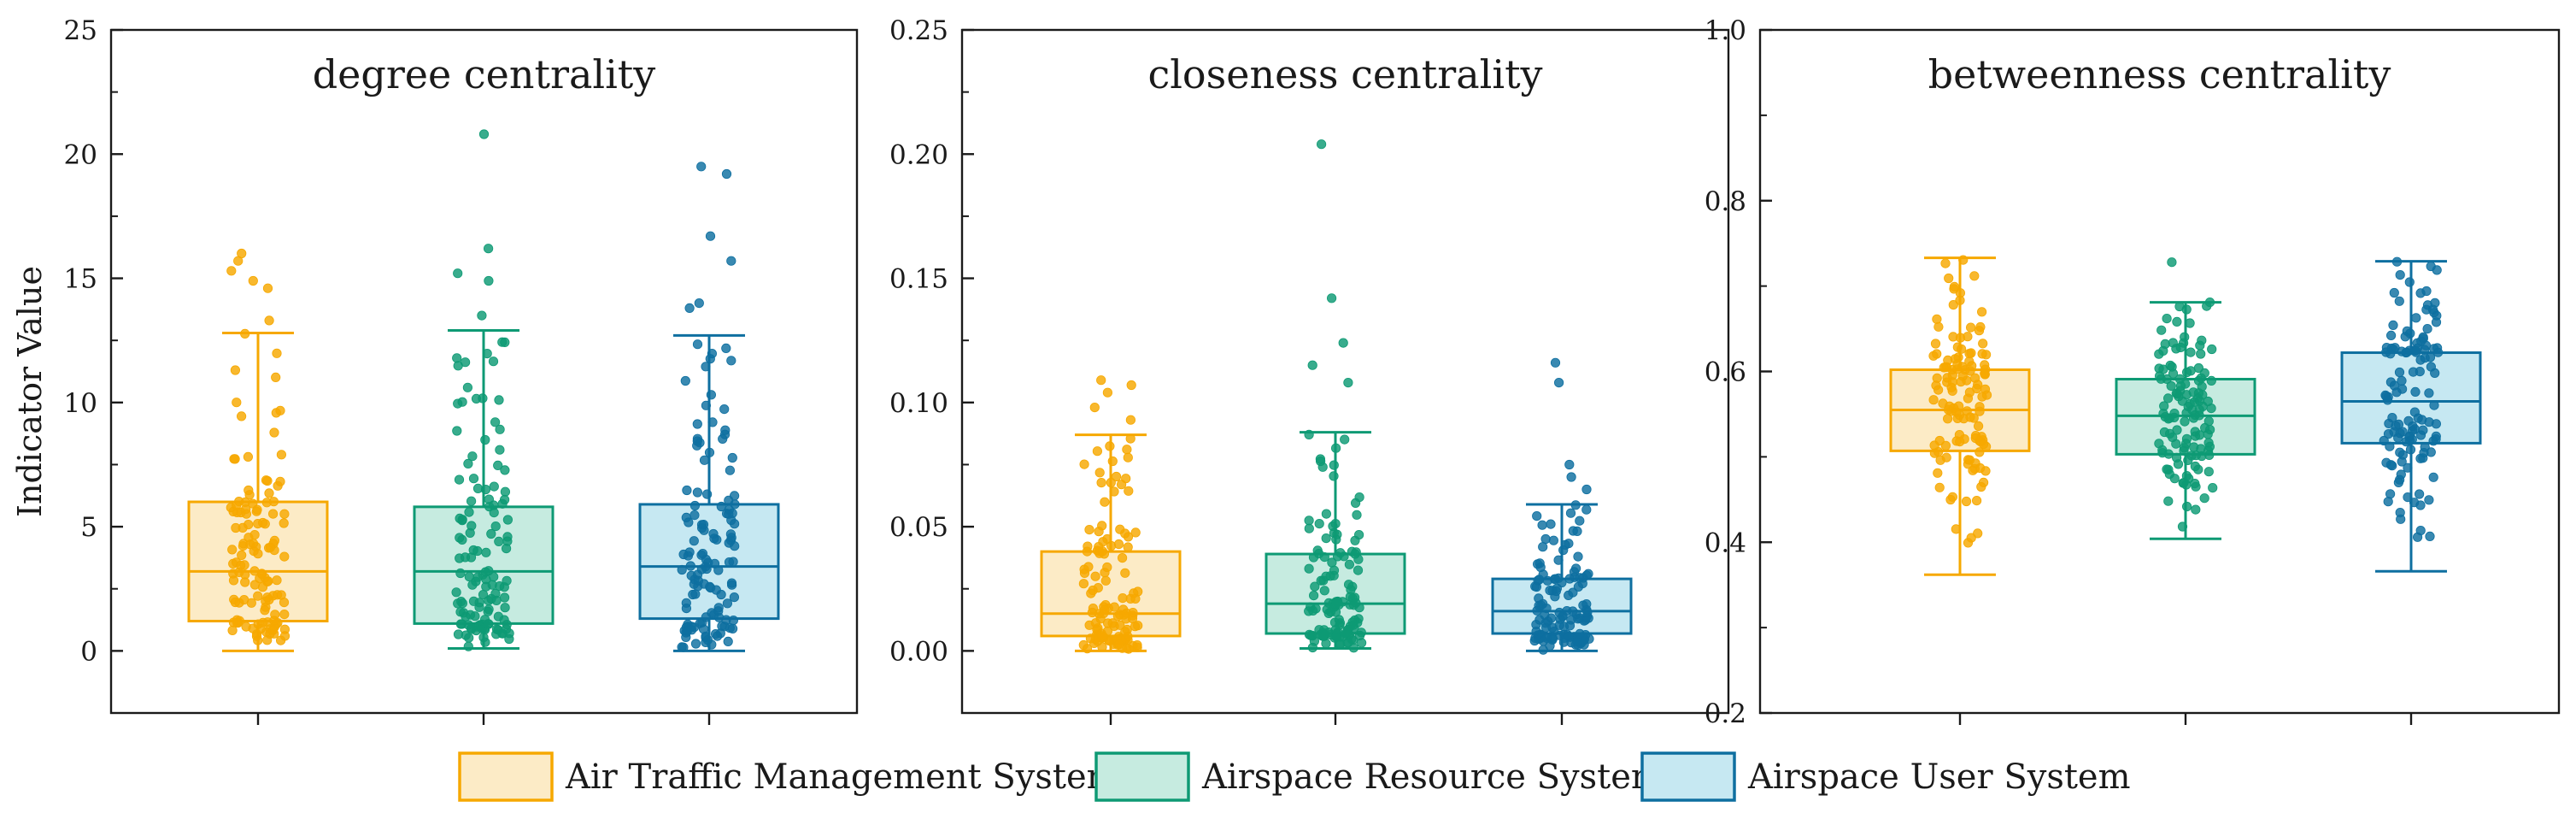 This screenshot has height=819, width=2576. What do you see at coordinates (1344, 74) in the screenshot?
I see `panel-title: closeness centrality` at bounding box center [1344, 74].